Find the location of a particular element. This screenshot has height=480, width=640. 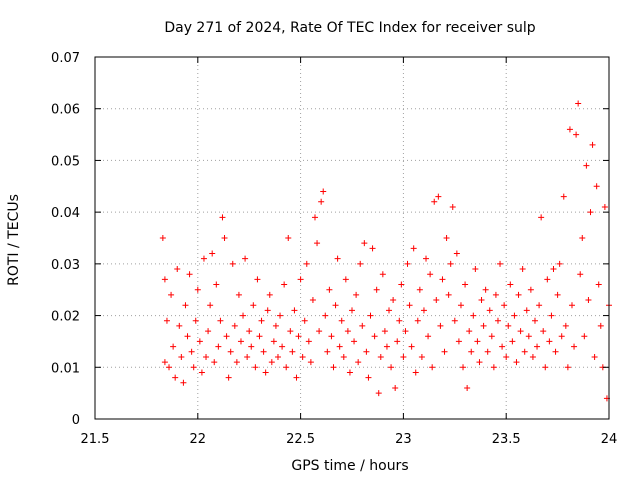

y-tick-label: 0.05 is located at coordinates (65, 161).